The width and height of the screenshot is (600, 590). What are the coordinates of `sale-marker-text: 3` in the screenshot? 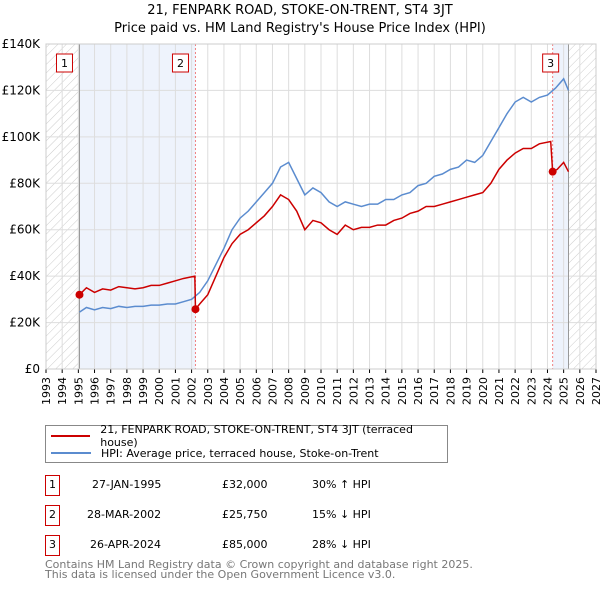 It's located at (550, 63).